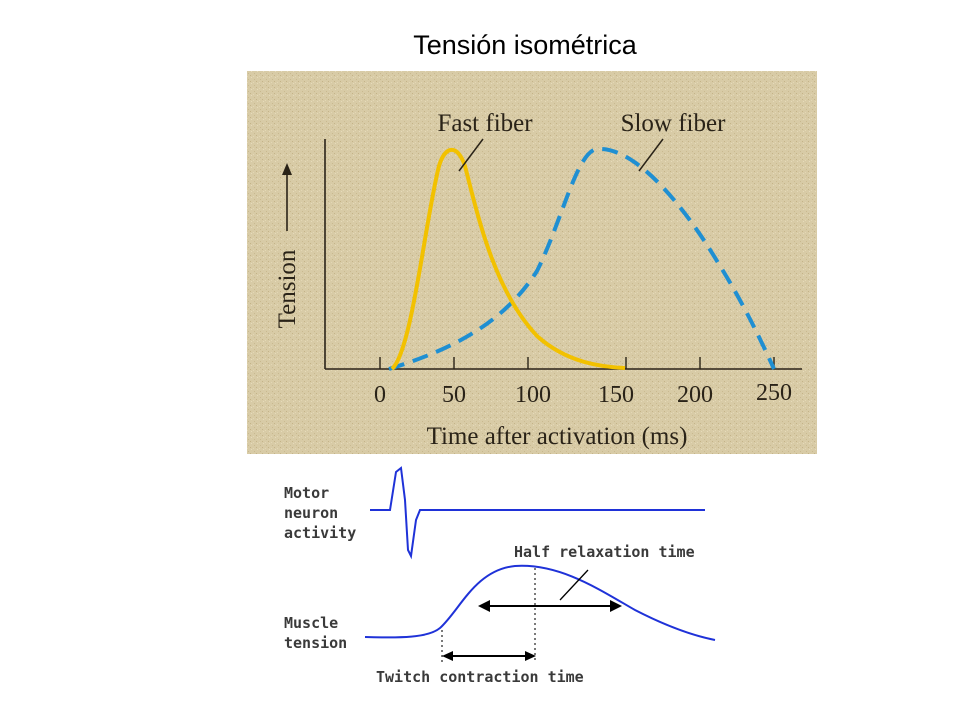  Describe the element at coordinates (485, 123) in the screenshot. I see `fast-fiber-label: Fast fiber` at that location.